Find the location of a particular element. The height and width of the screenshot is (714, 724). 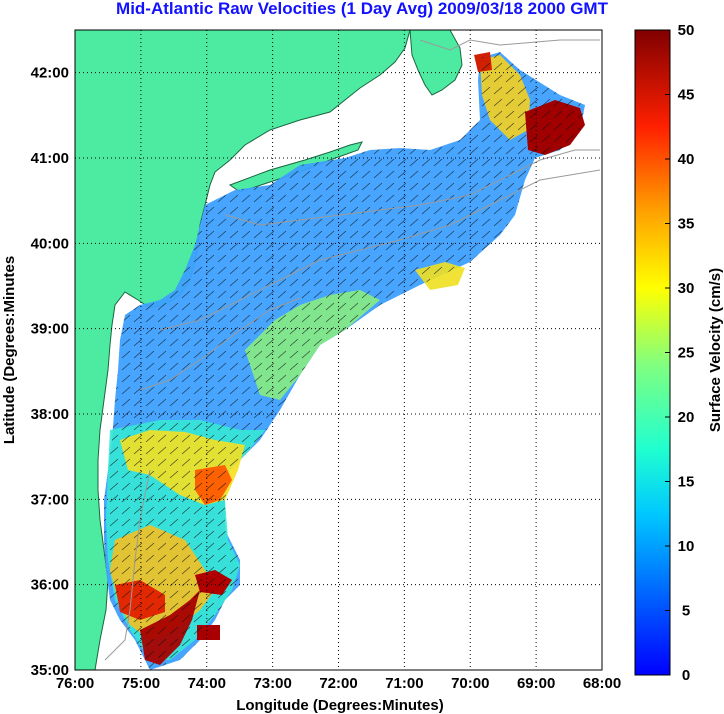

lon-tick-label: 69:00 is located at coordinates (536, 683).